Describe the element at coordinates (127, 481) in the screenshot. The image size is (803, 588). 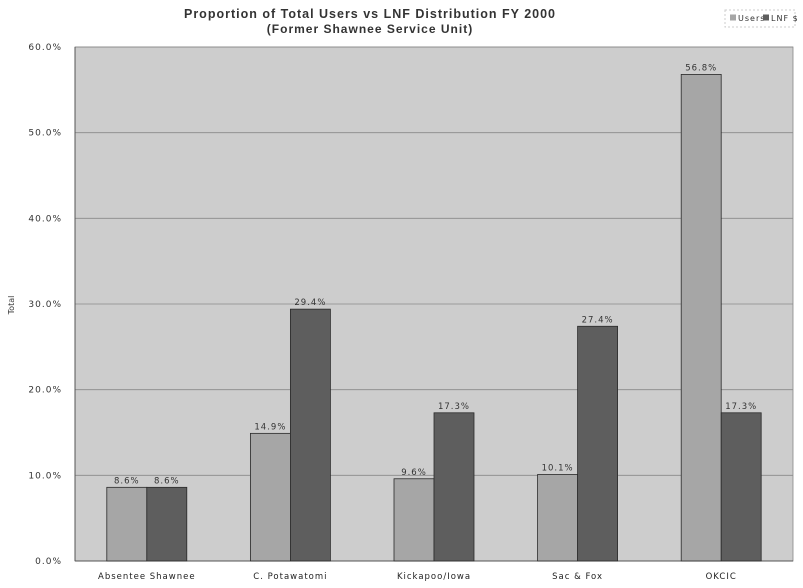
I see `data-label-users: 8.6%` at that location.